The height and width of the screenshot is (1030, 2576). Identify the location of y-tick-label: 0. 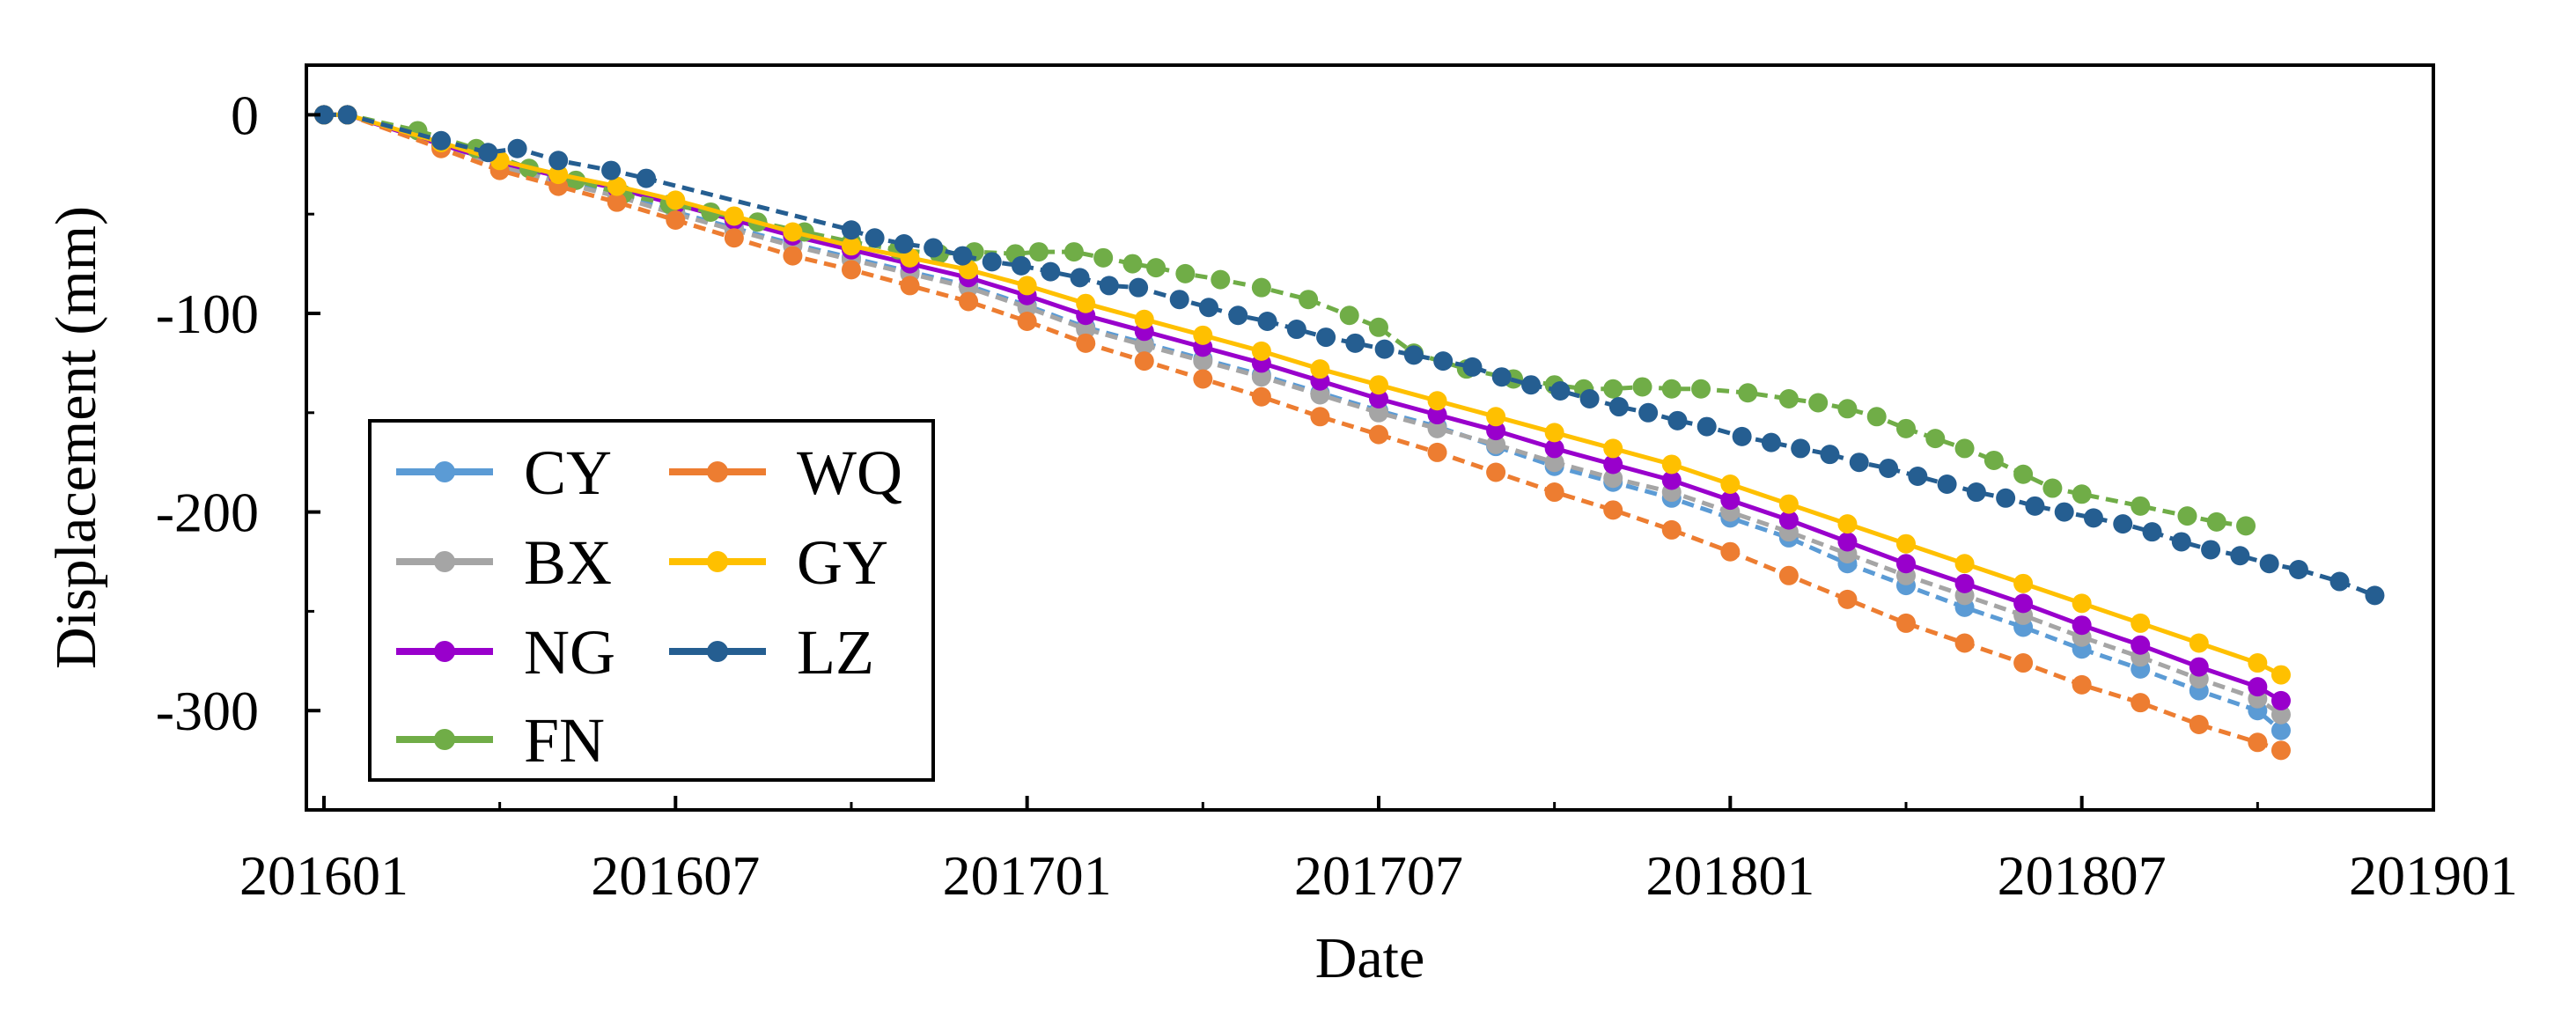
(245, 115).